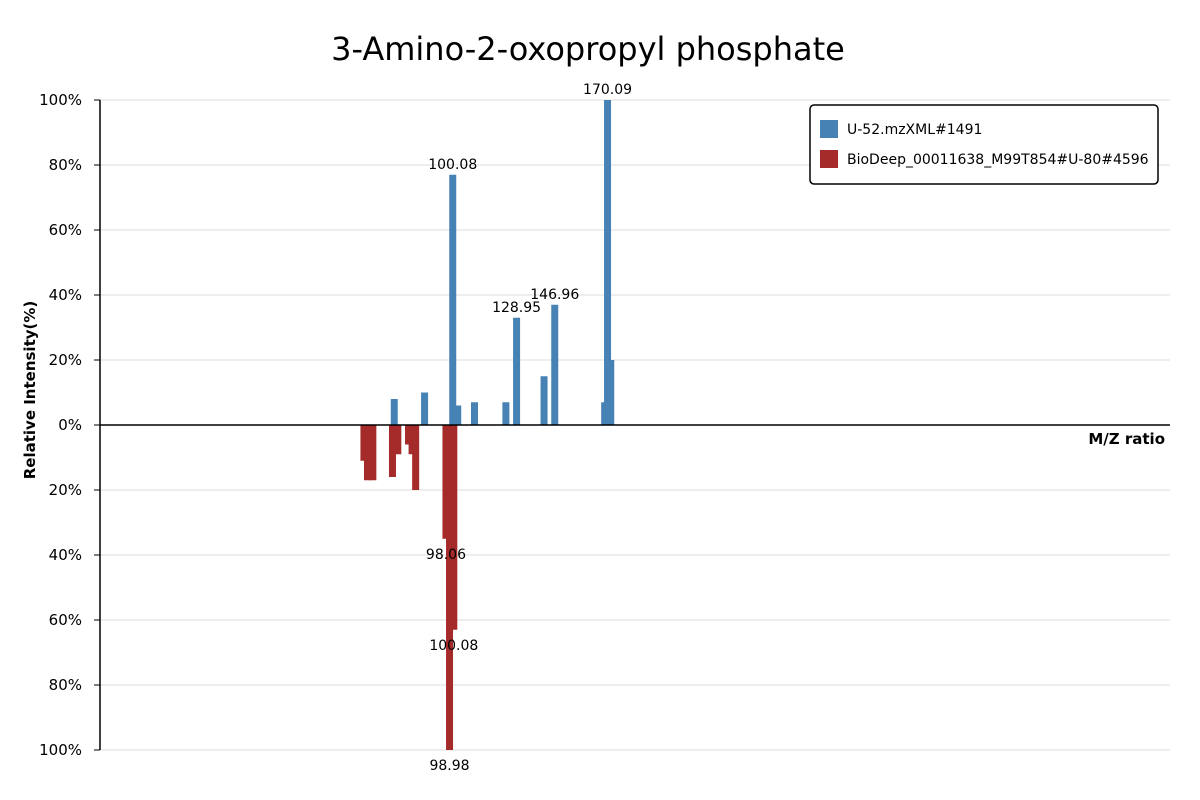  Describe the element at coordinates (914, 130) in the screenshot. I see `legend-label-query: U-52.mzXML#1491` at that location.